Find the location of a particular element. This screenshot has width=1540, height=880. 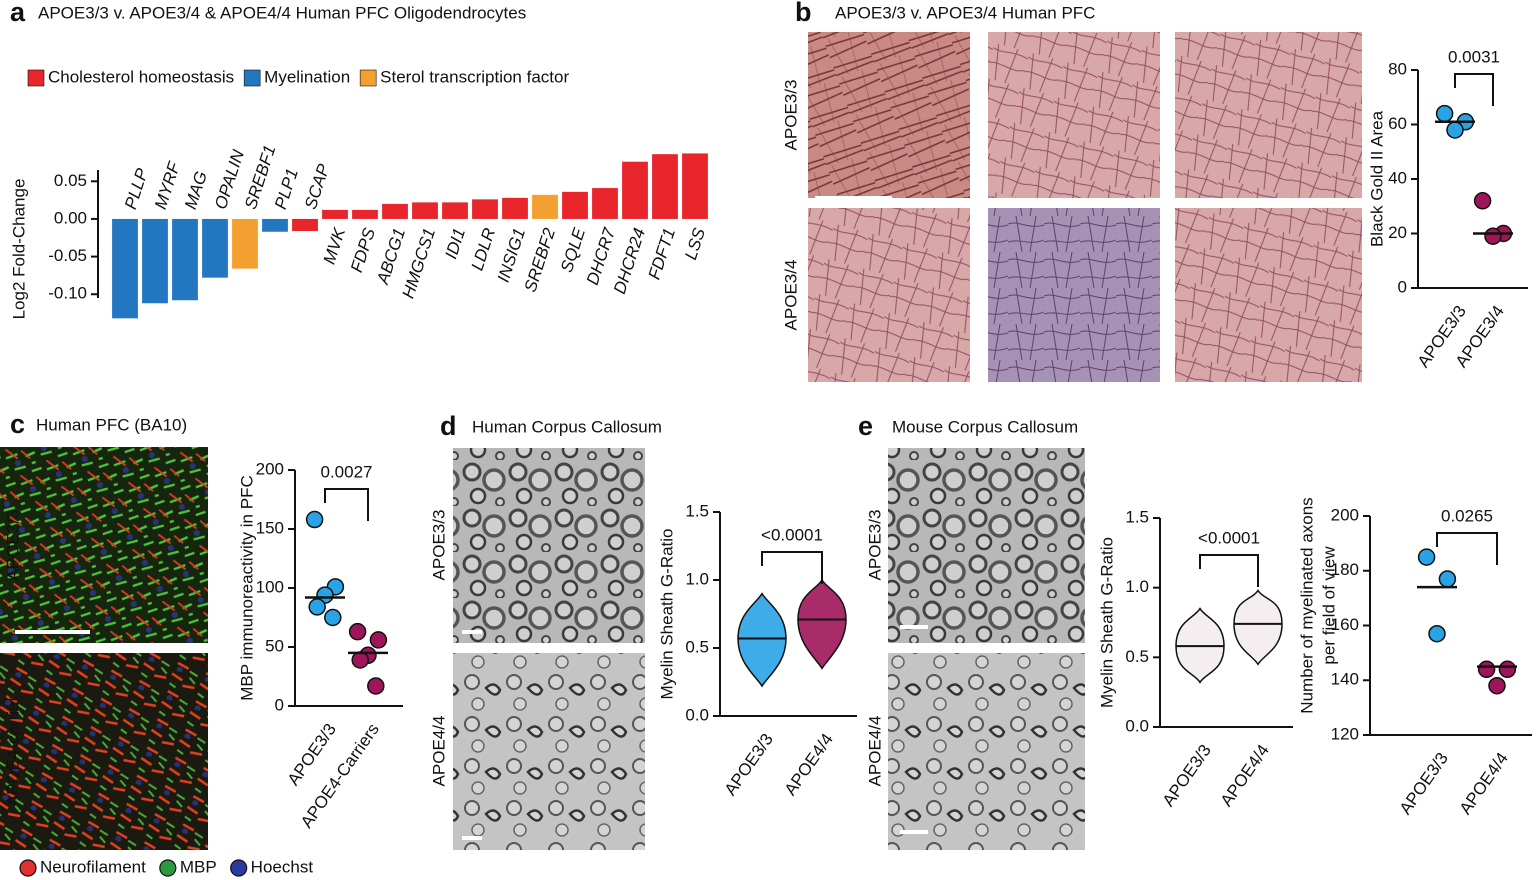

p-value: 0.0265 is located at coordinates (1467, 515).